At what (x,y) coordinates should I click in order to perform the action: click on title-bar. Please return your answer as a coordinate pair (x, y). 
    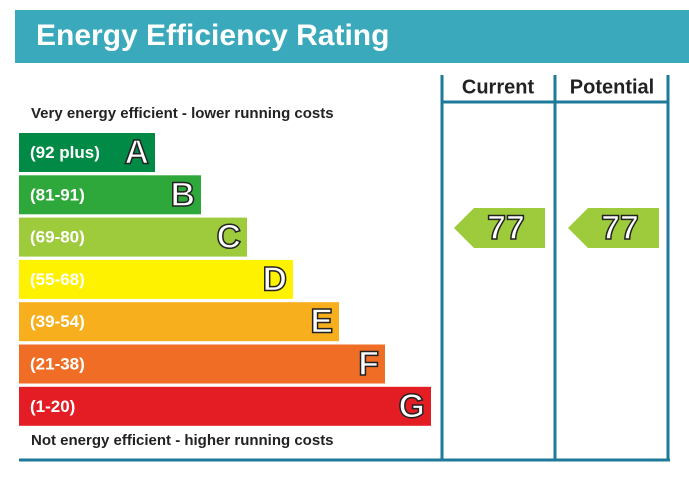
    Looking at the image, I should click on (352, 36).